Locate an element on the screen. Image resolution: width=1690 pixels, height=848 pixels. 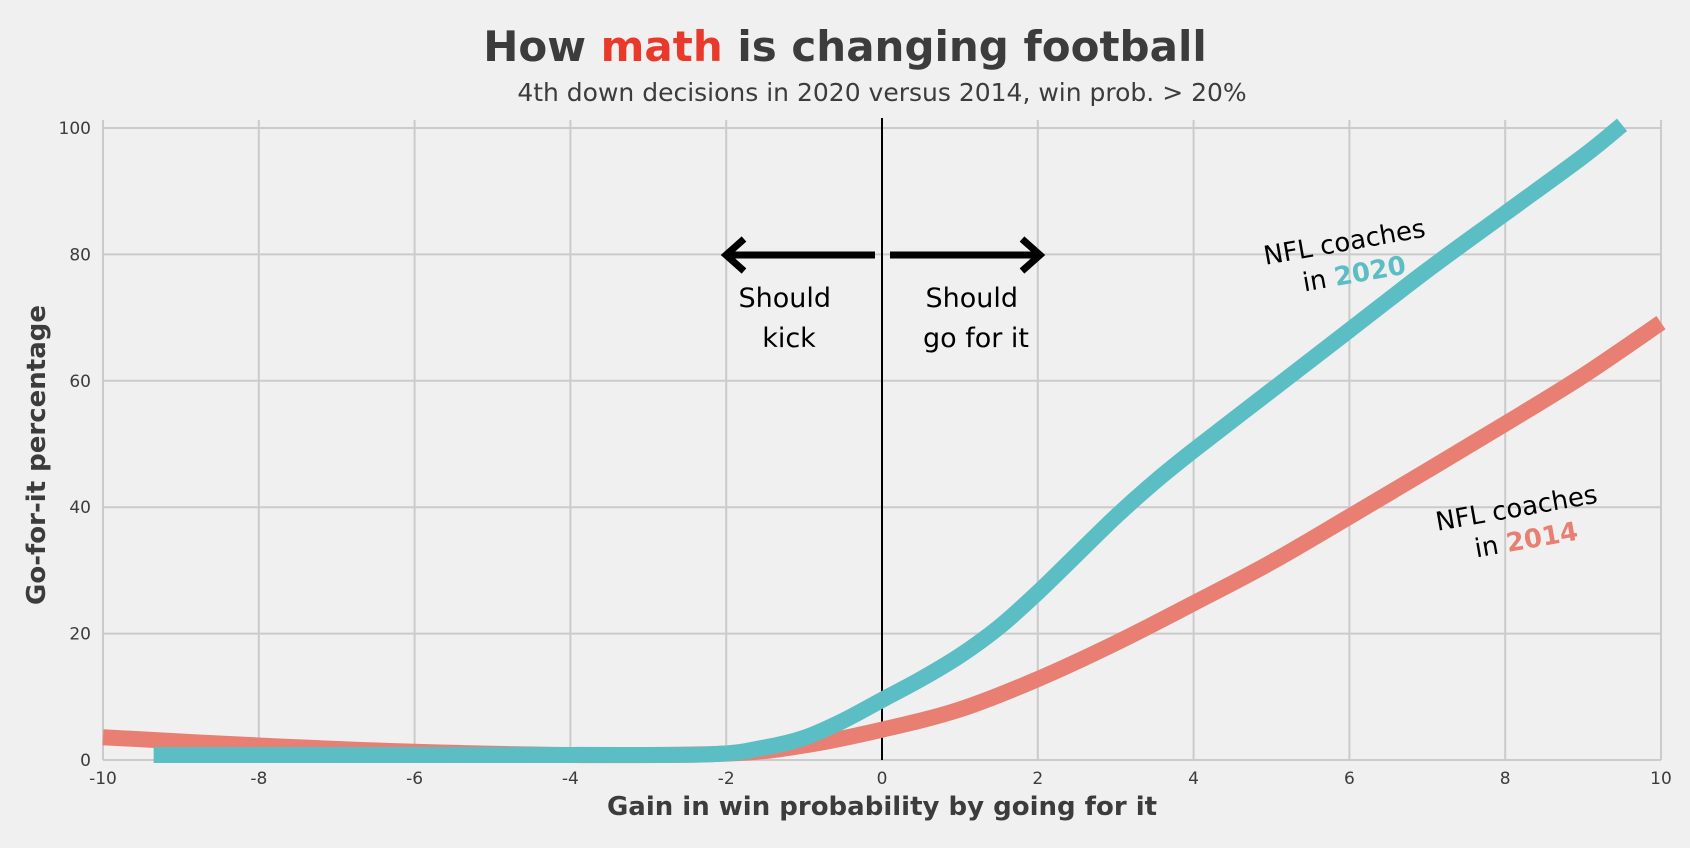
x-tick-label: 8 is located at coordinates (1505, 779).